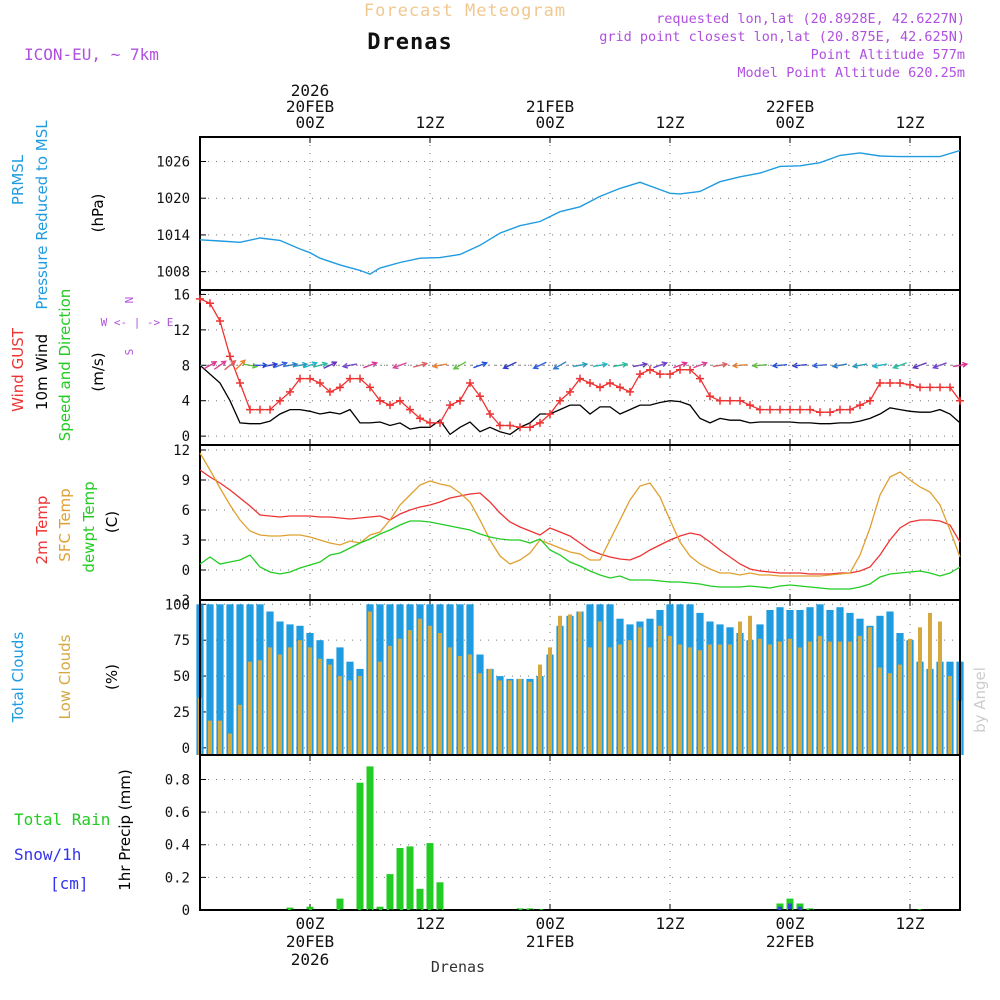 The height and width of the screenshot is (1000, 1000). Describe the element at coordinates (580, 522) in the screenshot. I see `temp-2m-line` at that location.